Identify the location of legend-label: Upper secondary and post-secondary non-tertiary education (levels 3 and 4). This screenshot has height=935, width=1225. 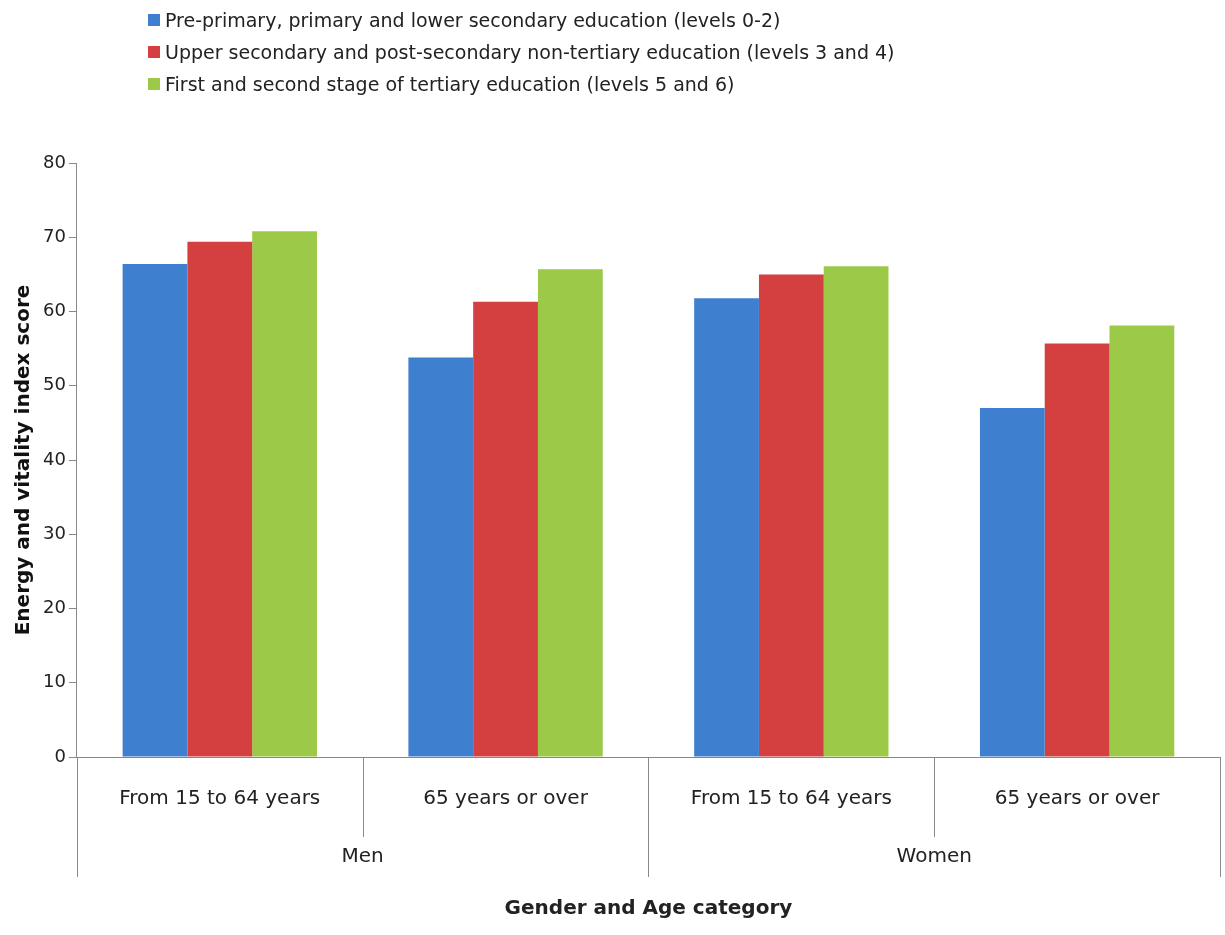
(530, 52).